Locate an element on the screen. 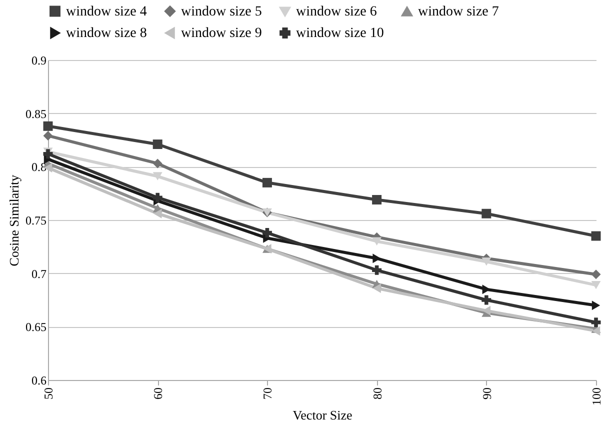 This screenshot has width=604, height=433. legend-label: window size 9 is located at coordinates (221, 33).